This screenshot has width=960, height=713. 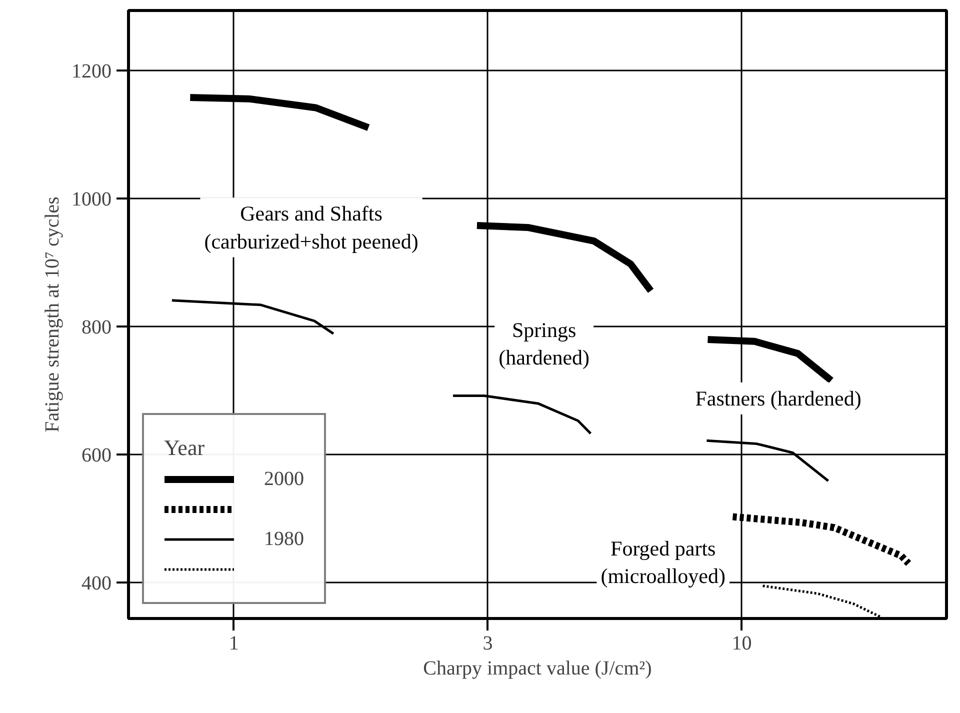 I want to click on x-tick-label: 10, so click(x=742, y=643).